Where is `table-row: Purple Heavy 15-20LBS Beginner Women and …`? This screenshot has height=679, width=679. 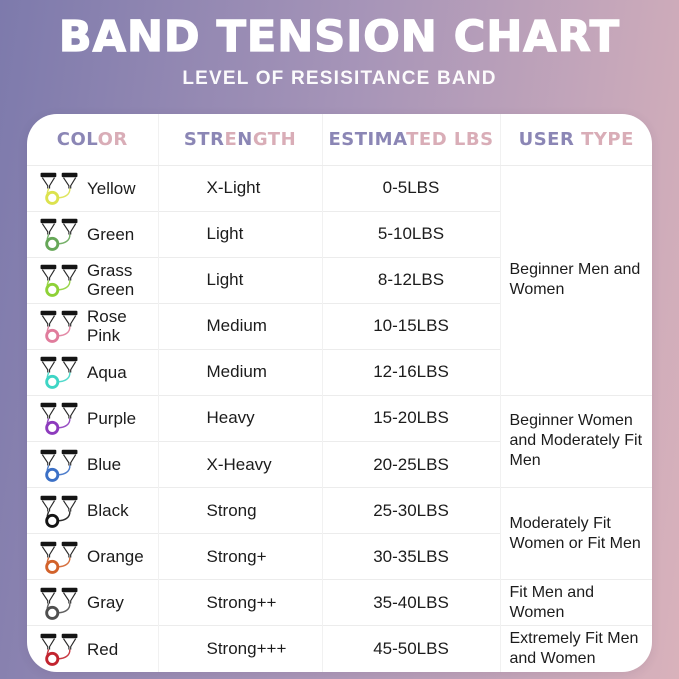 table-row: Purple Heavy 15-20LBS Beginner Women and … is located at coordinates (339, 441).